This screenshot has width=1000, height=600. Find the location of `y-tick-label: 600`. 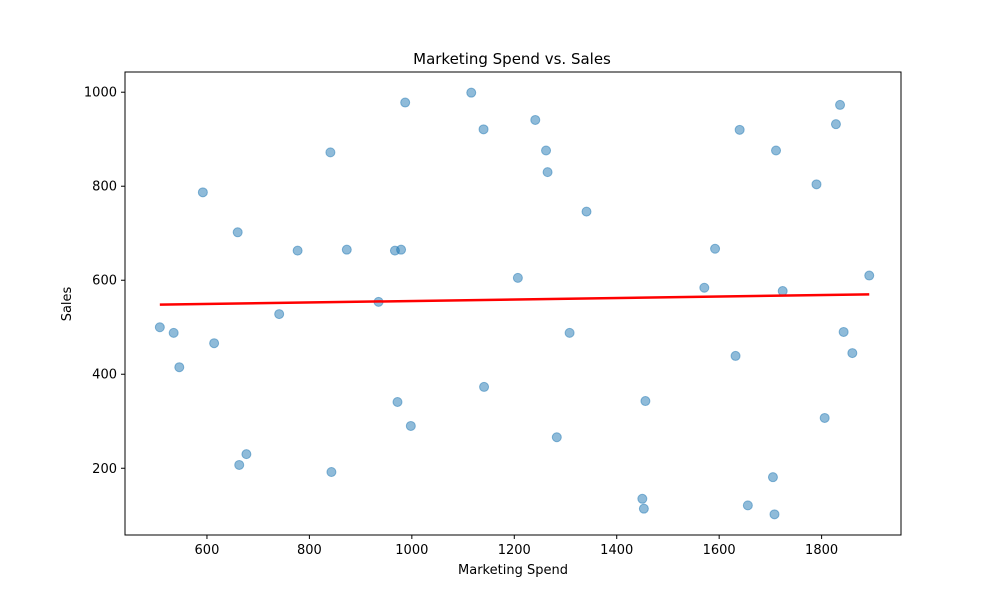

y-tick-label: 600 is located at coordinates (104, 281).